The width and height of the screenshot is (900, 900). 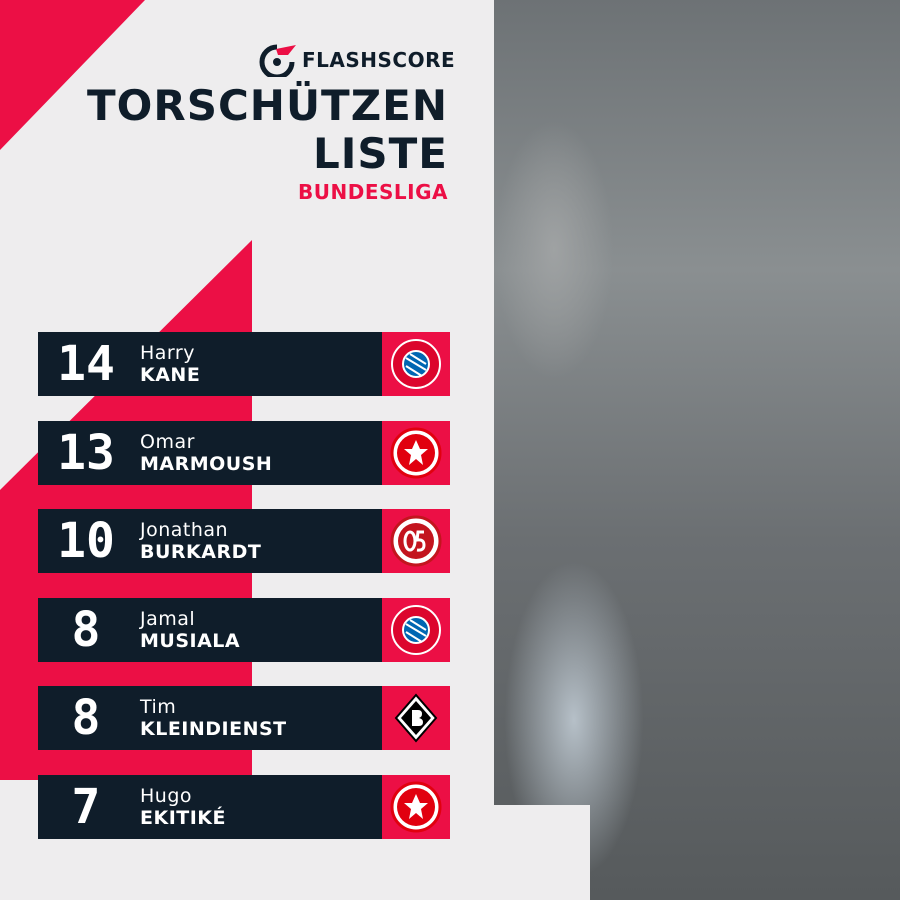 I want to click on scorer-row: 7 Hugo EKITIKÉ, so click(x=244, y=807).